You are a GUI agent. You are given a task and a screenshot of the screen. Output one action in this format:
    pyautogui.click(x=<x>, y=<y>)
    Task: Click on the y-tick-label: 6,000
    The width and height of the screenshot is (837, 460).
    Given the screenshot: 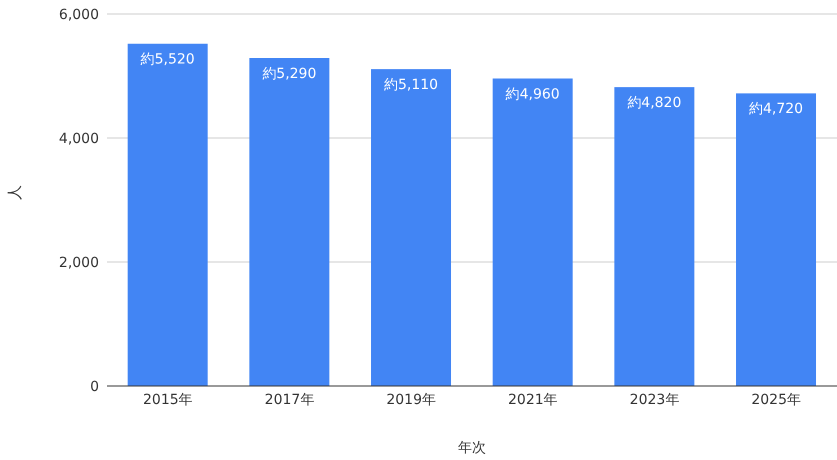 What is the action you would take?
    pyautogui.click(x=78, y=14)
    